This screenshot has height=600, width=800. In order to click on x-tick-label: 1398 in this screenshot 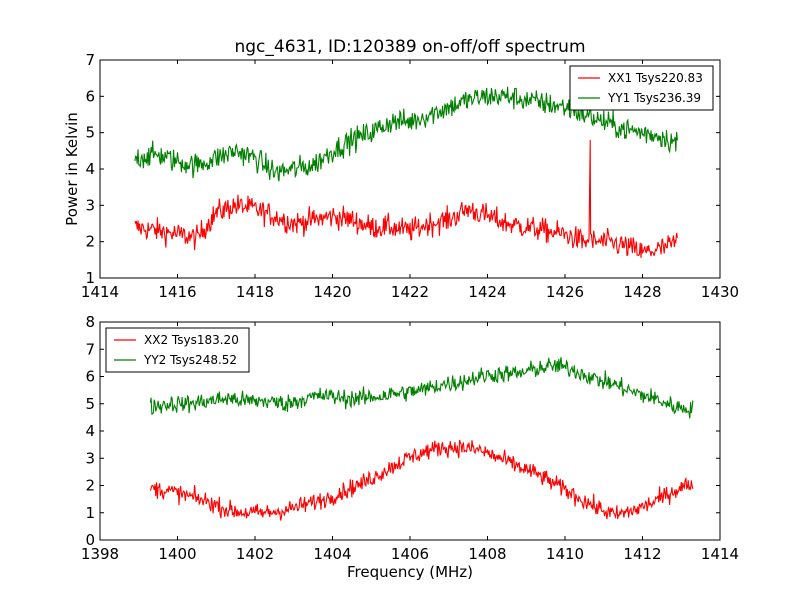, I will do `click(100, 554)`.